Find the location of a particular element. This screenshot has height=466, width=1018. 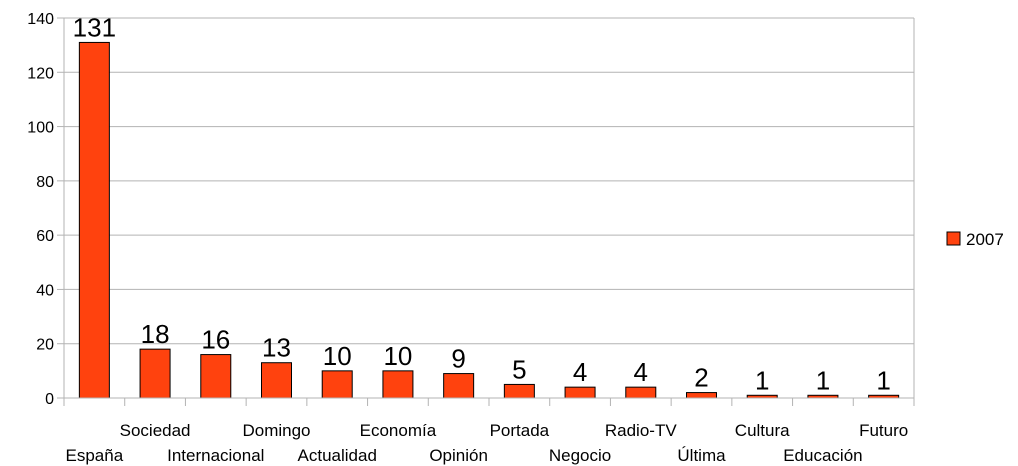

data-label: 16 is located at coordinates (215, 340).